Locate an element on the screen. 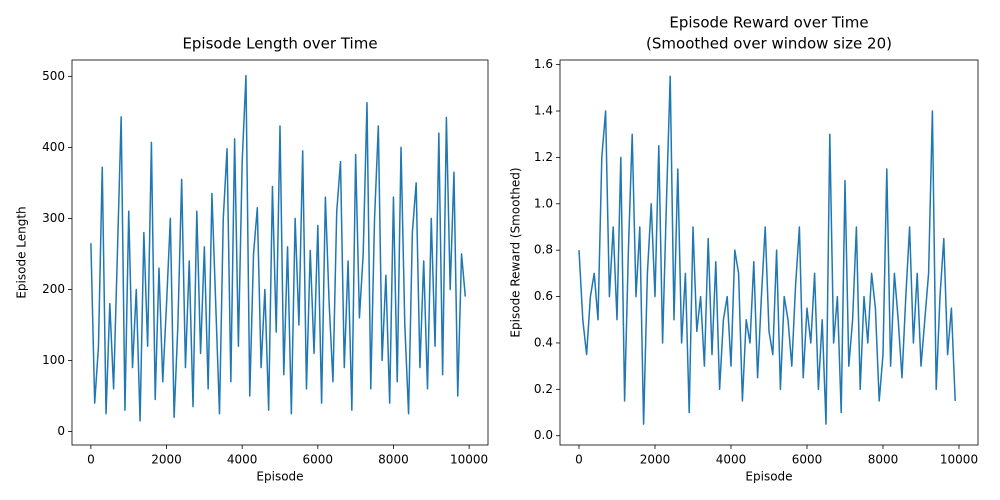 Image resolution: width=1000 pixels, height=500 pixels. y-tick-label: 100 is located at coordinates (53, 360).